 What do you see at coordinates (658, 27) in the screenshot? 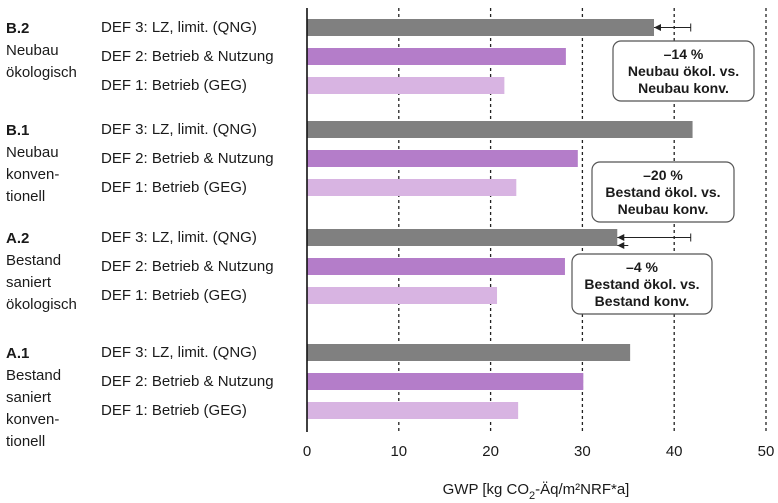
I see `error-head-B.2` at bounding box center [658, 27].